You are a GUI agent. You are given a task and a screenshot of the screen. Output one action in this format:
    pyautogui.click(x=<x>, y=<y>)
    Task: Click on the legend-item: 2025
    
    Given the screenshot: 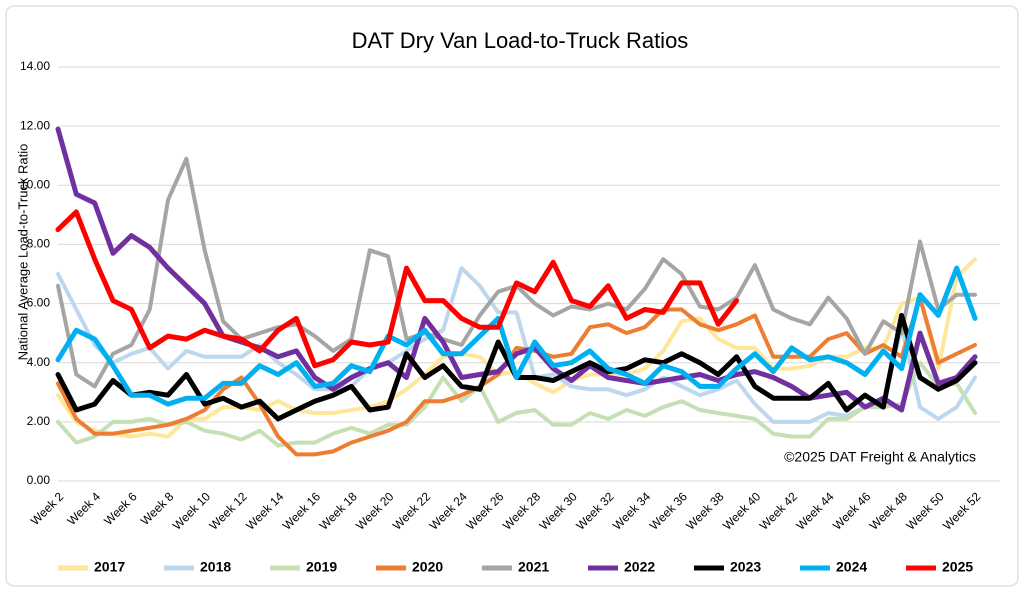 What is the action you would take?
    pyautogui.click(x=939, y=567)
    